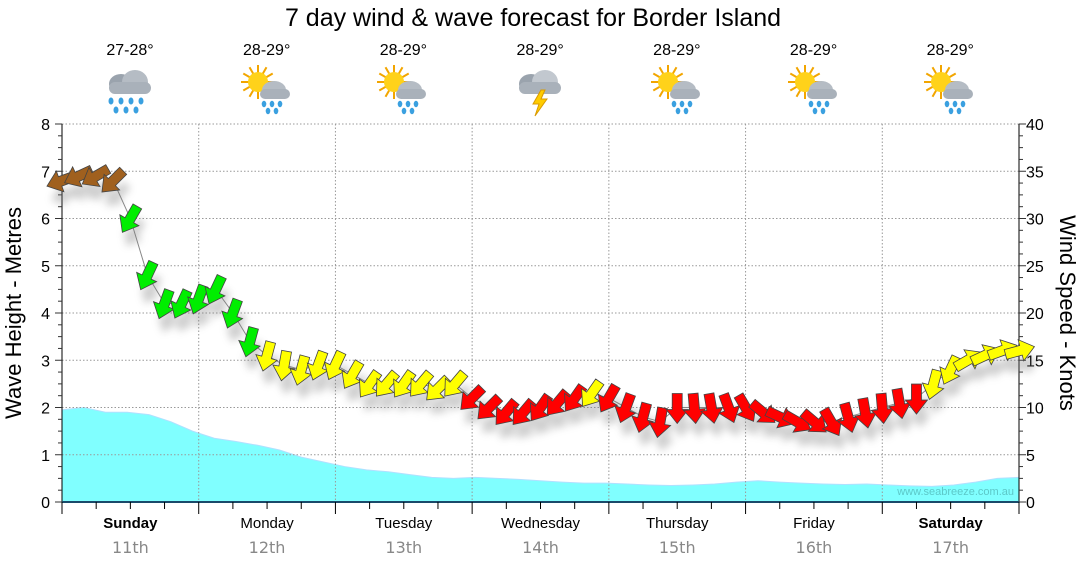  What do you see at coordinates (1030, 503) in the screenshot?
I see `right-axis-tick-label: 0` at bounding box center [1030, 503].